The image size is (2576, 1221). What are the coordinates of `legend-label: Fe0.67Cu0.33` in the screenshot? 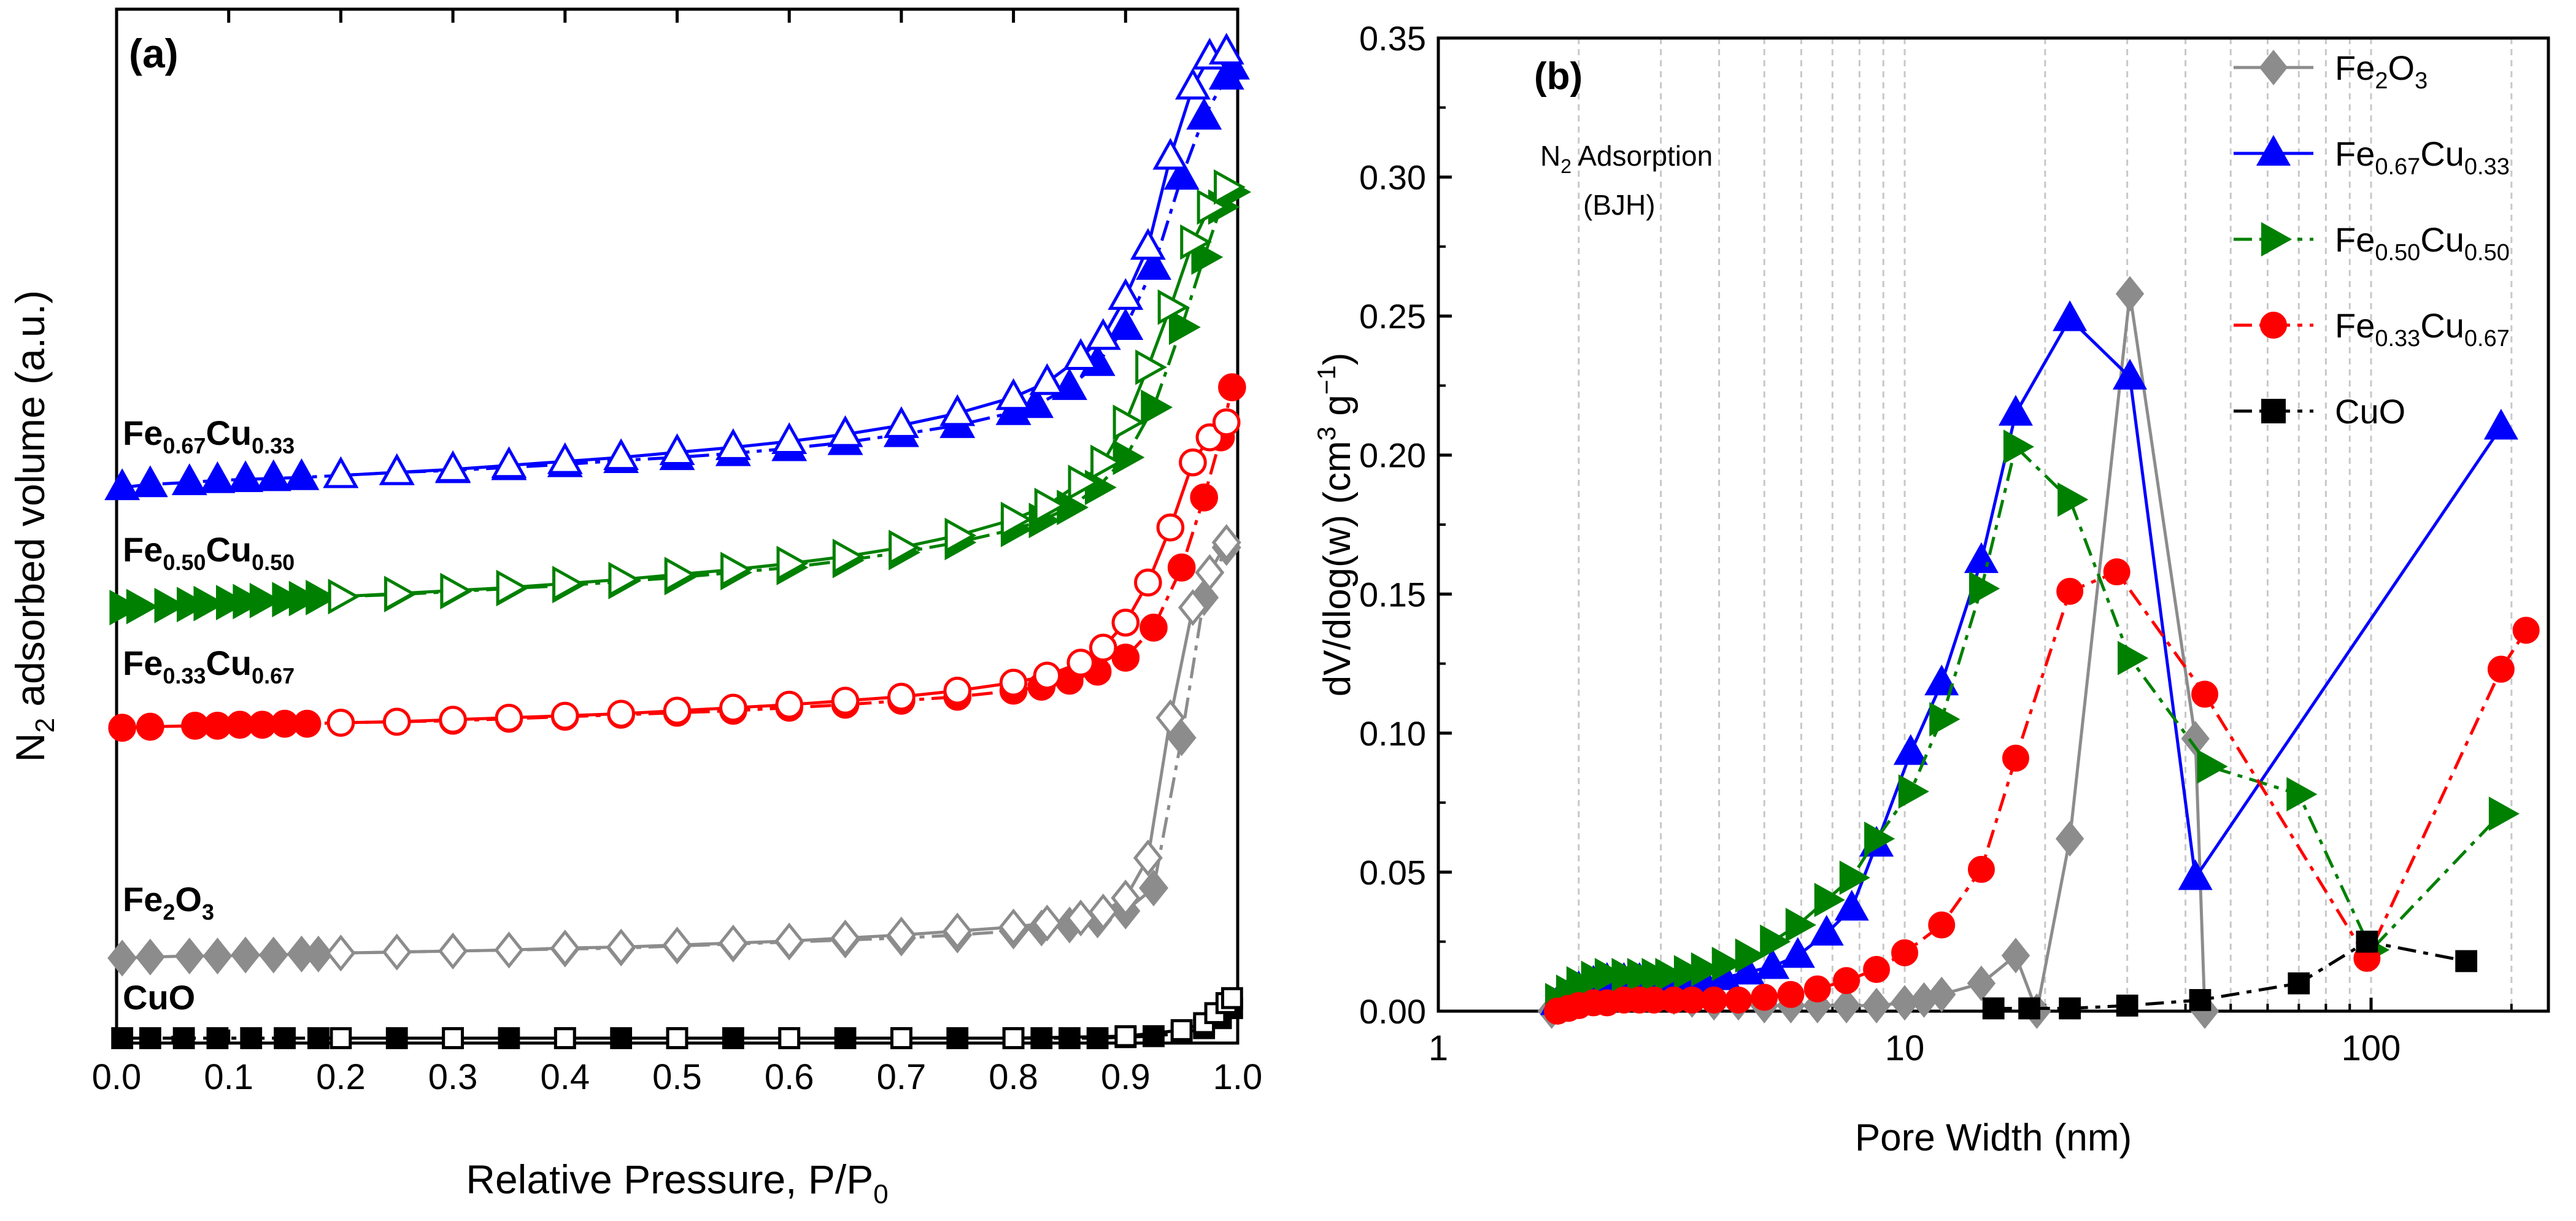 It's located at (2422, 157).